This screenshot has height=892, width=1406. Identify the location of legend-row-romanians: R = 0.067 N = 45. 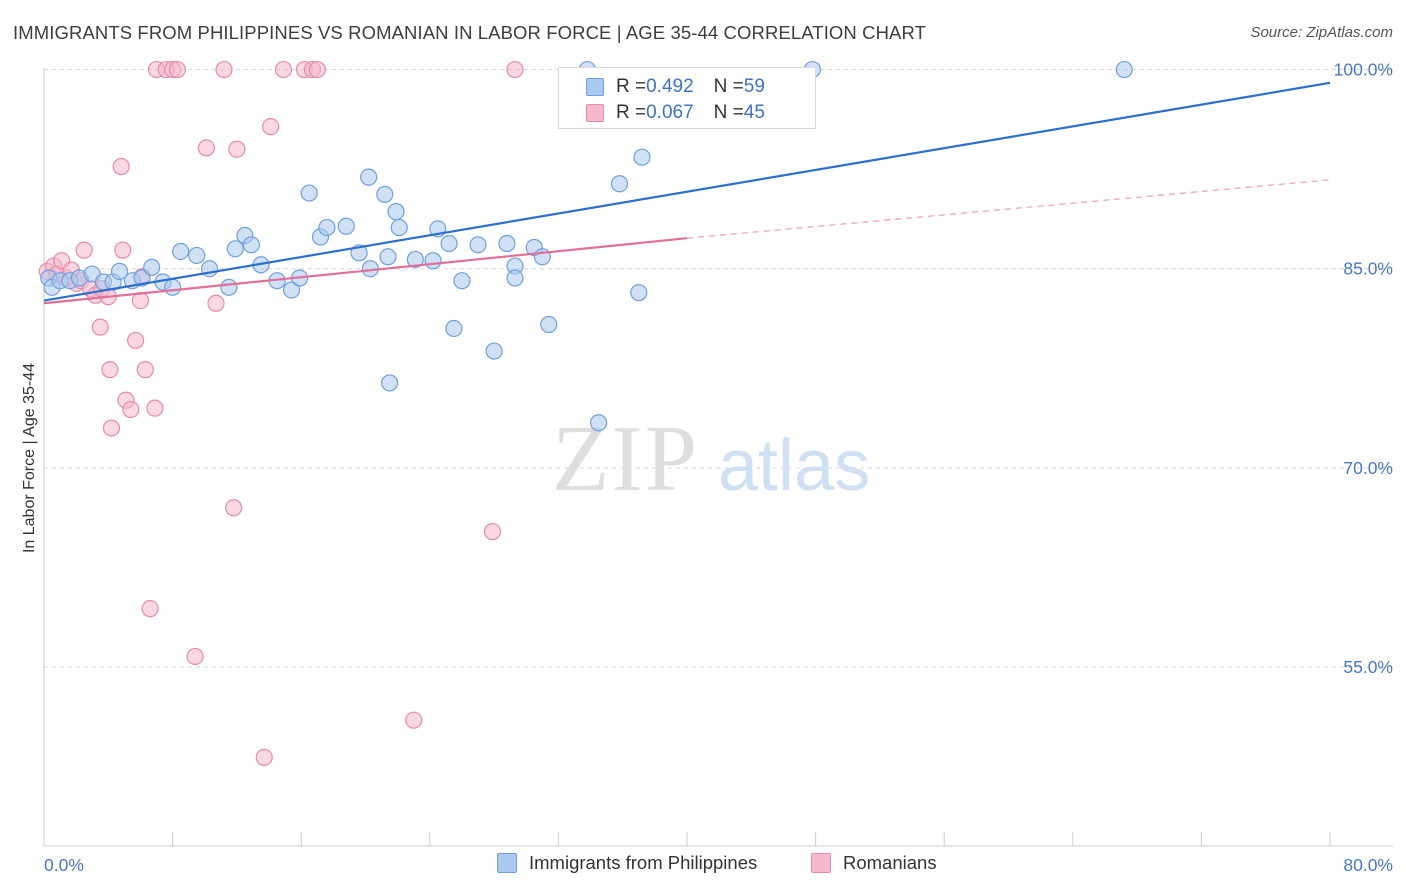
(662, 113).